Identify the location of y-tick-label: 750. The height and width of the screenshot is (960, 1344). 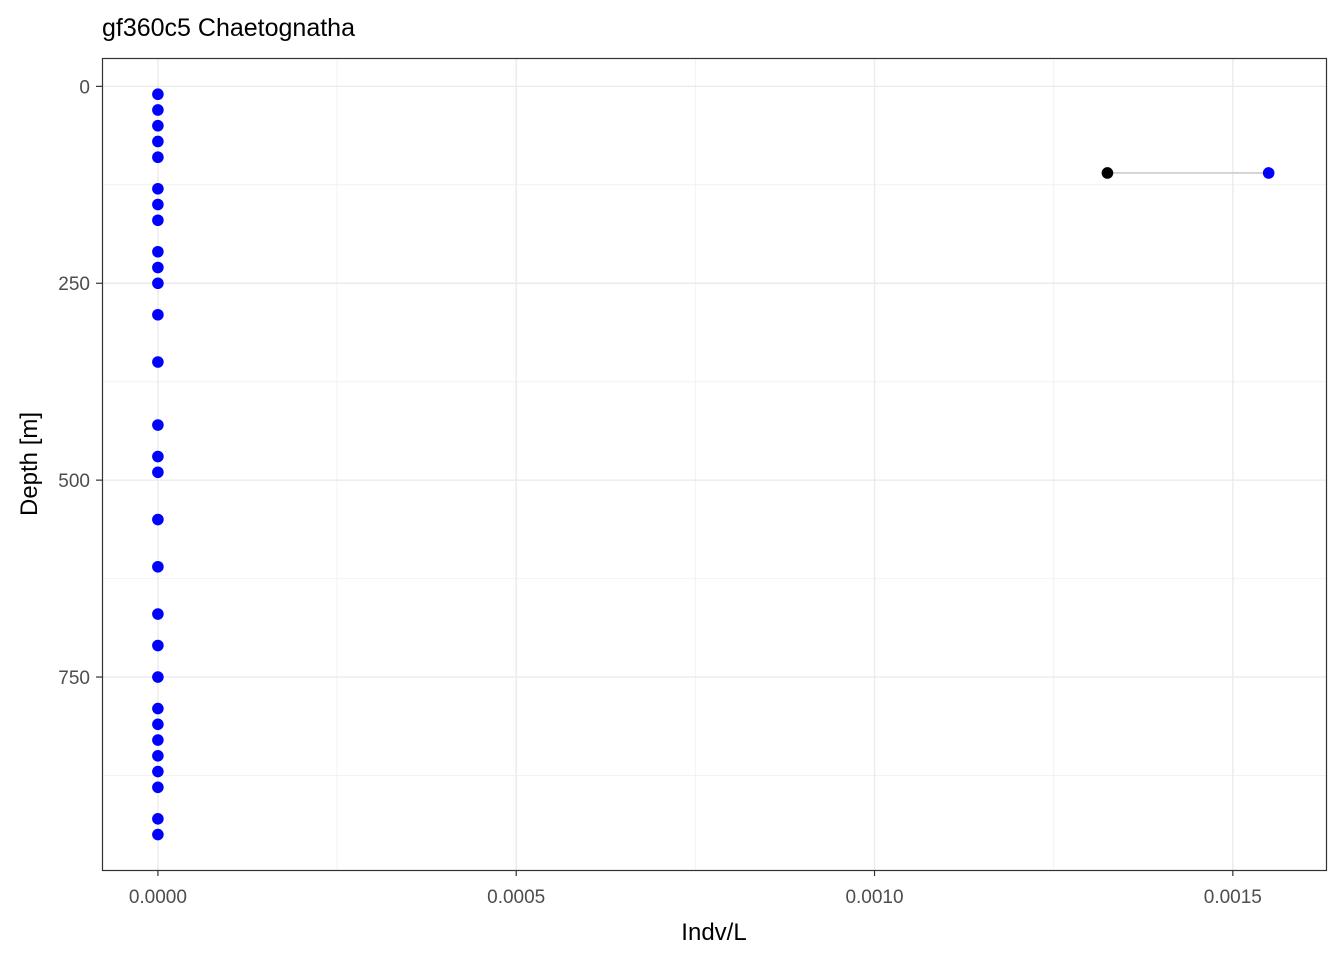
(74, 678).